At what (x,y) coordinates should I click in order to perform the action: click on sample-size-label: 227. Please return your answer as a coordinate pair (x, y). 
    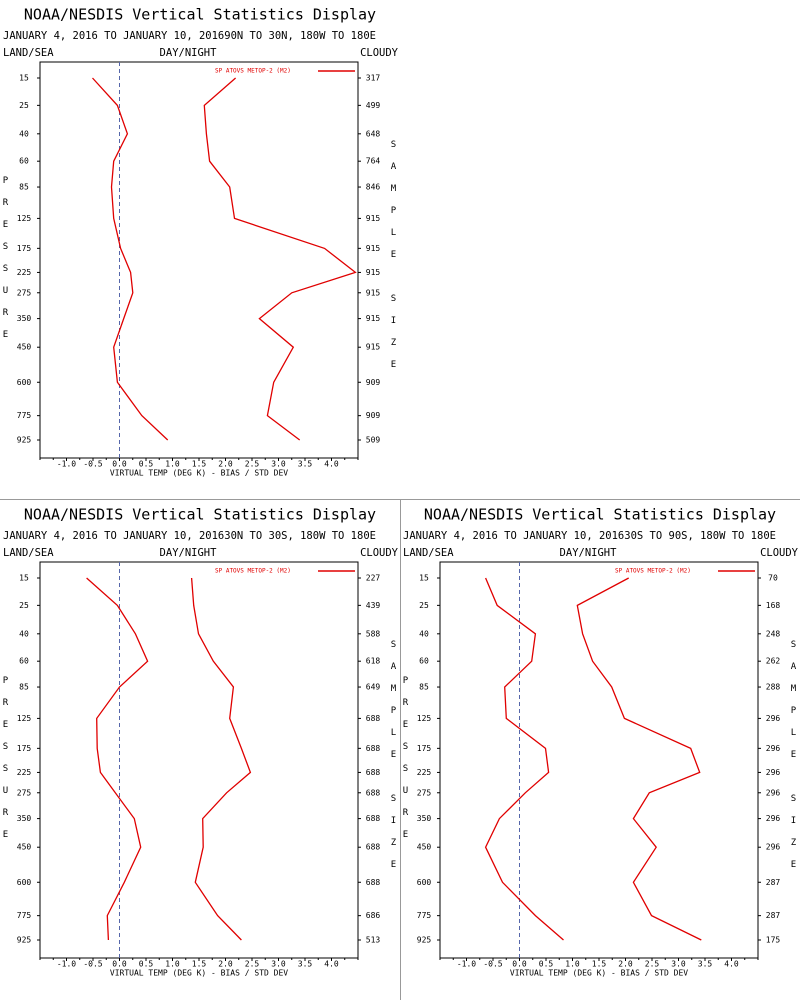
    Looking at the image, I should click on (373, 578).